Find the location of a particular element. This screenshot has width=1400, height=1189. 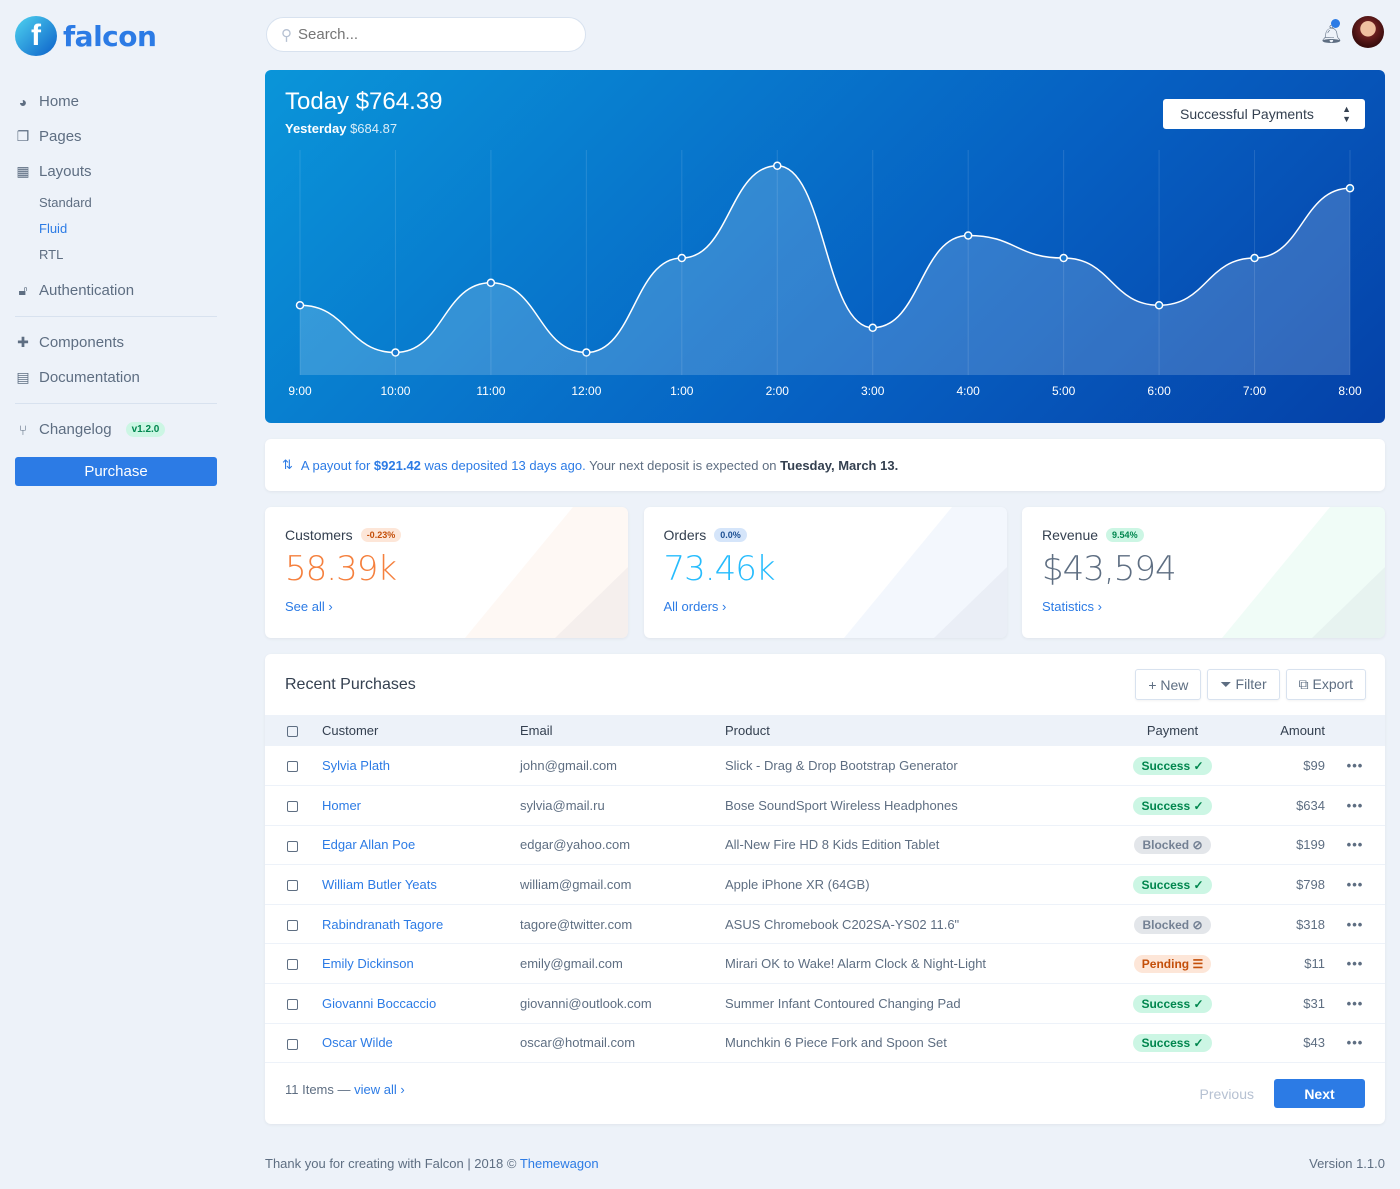

customer-link: Sylvia Plath is located at coordinates (421, 766).